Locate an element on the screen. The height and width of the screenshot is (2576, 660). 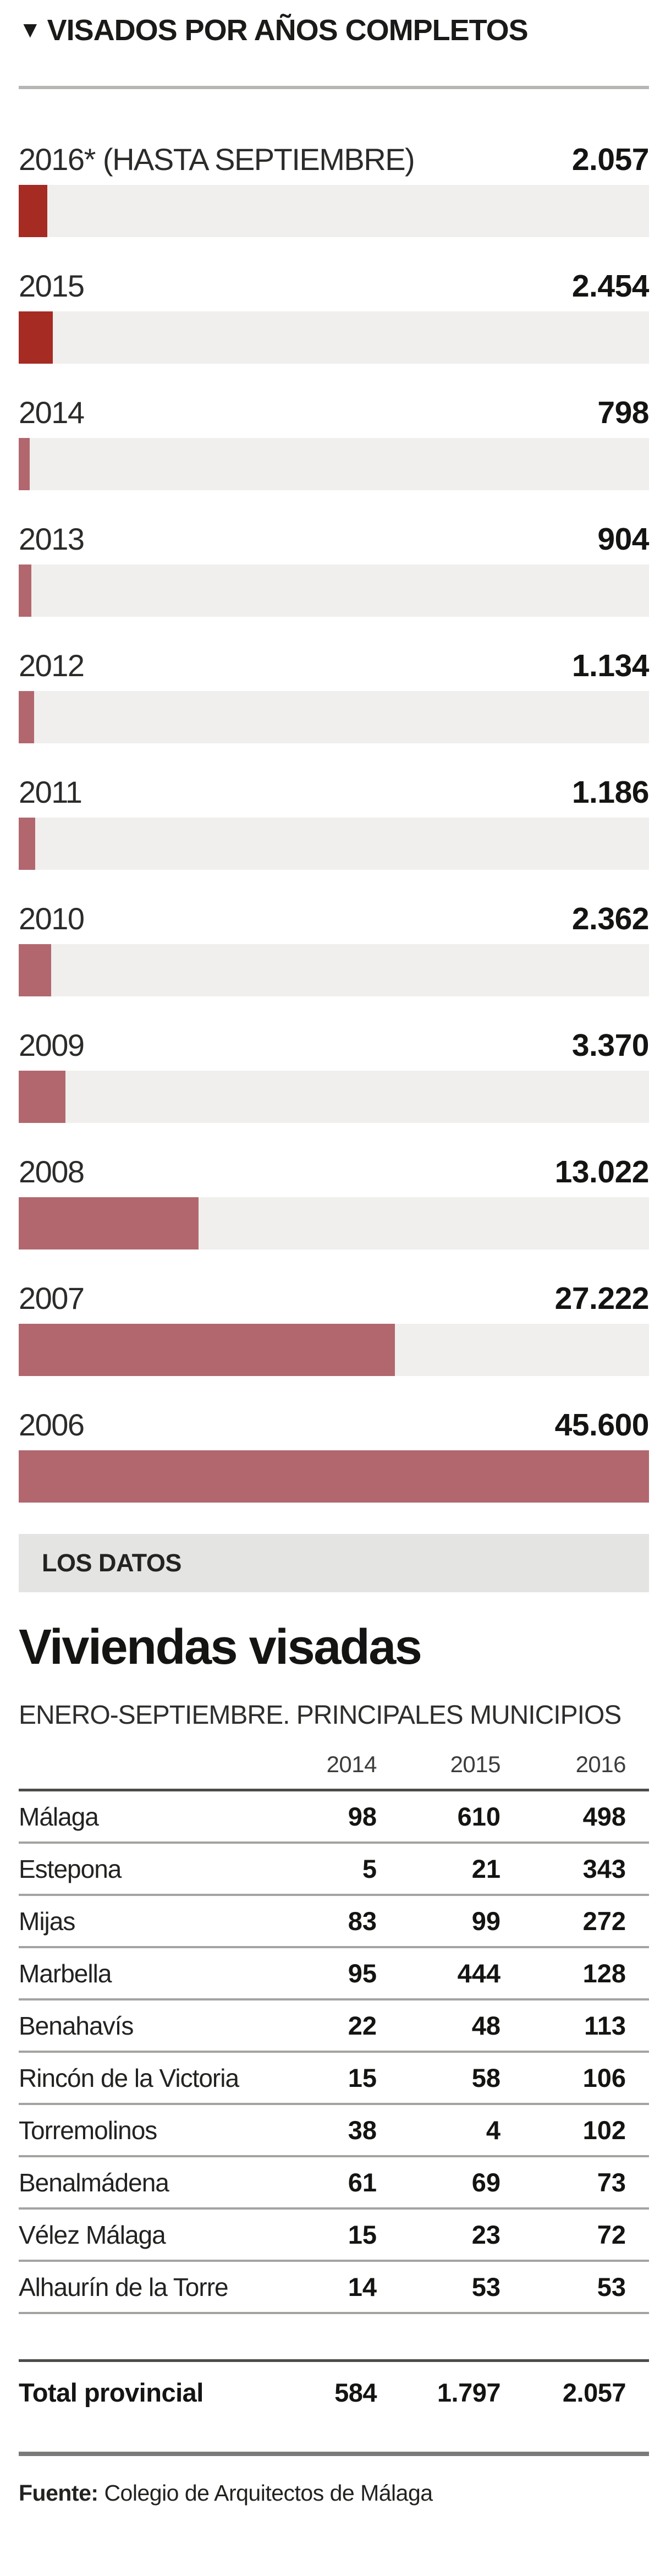
municipality-cell: Benahavís is located at coordinates (77, 2026).